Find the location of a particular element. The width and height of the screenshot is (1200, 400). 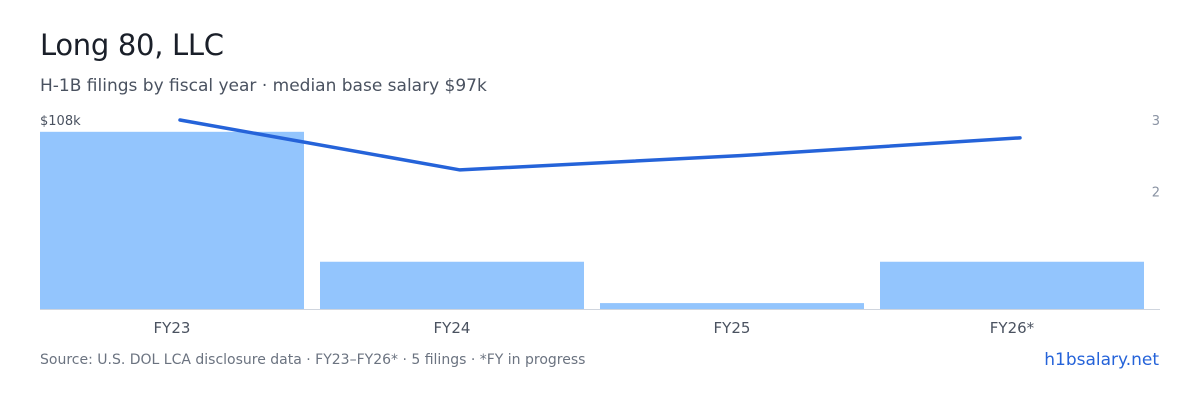

left-axis-tick: $108k is located at coordinates (60, 121).